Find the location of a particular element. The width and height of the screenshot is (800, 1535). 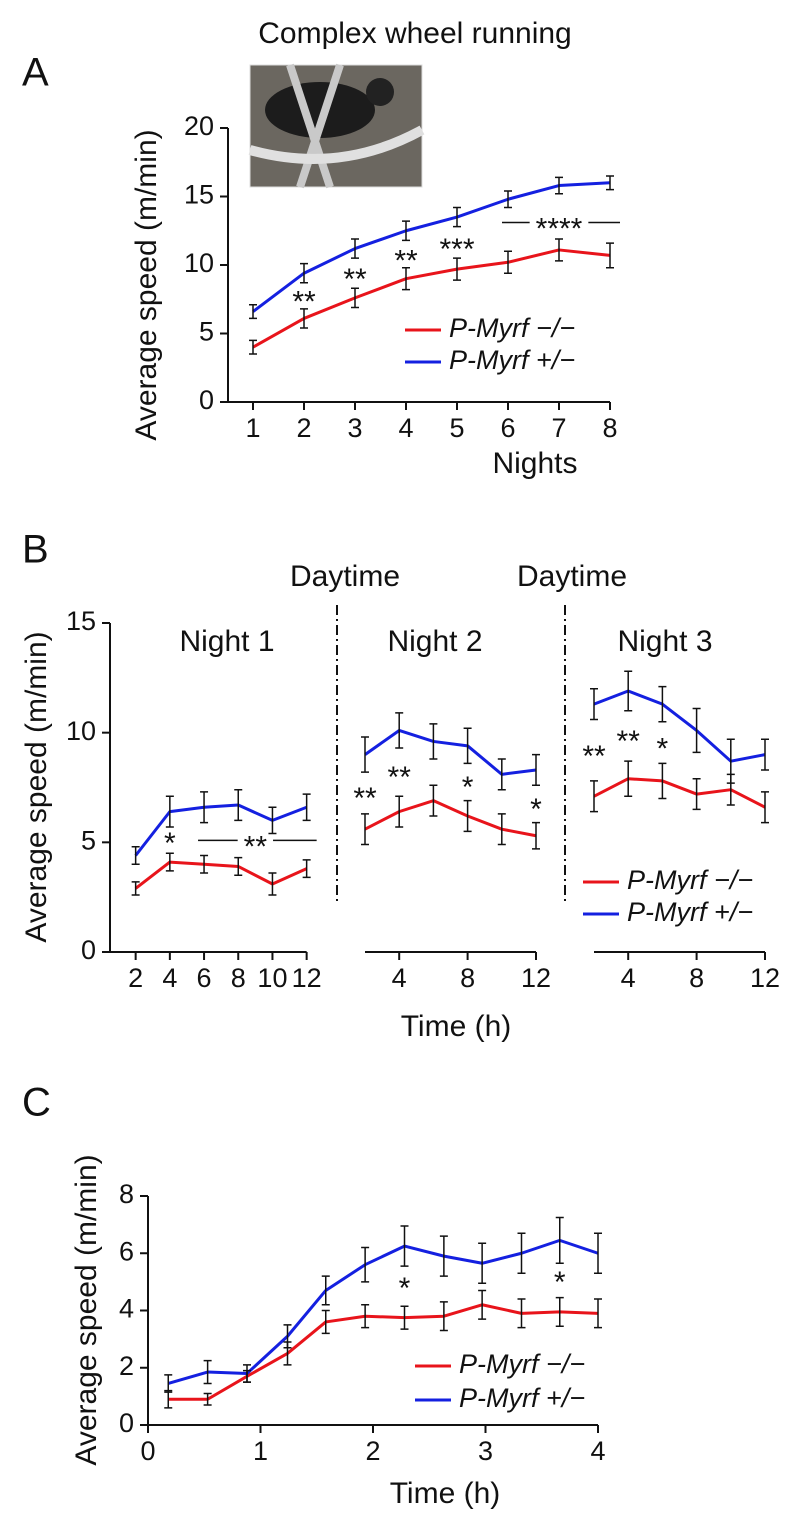

chart-title: Complex wheel running is located at coordinates (415, 33).